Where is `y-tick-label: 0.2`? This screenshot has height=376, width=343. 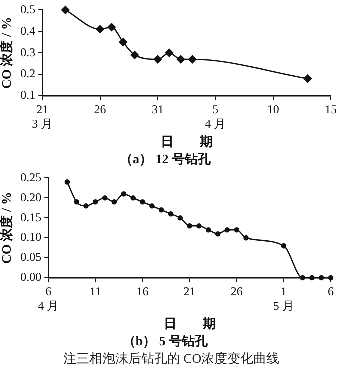
y-tick-label: 0.2 is located at coordinates (28, 73).